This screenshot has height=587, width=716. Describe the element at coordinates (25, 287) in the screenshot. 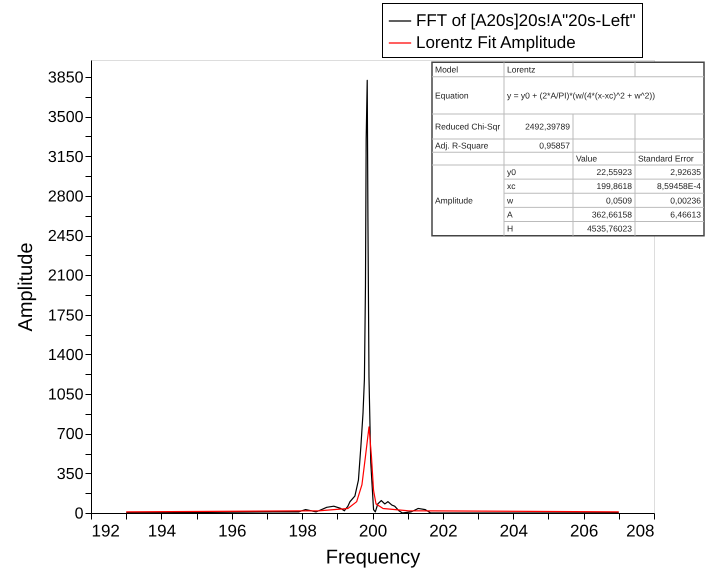

I see `y-axis-title: Amplitude` at that location.